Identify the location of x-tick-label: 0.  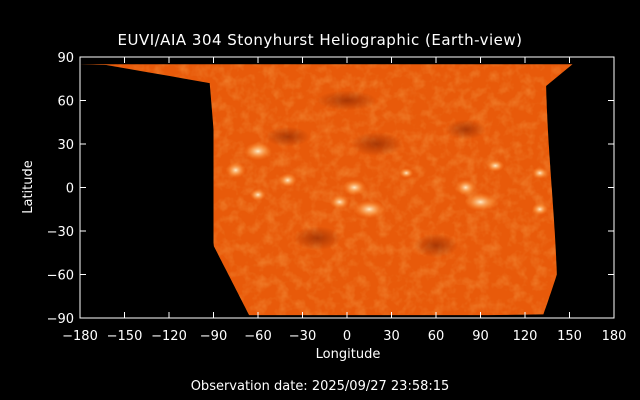
(347, 336).